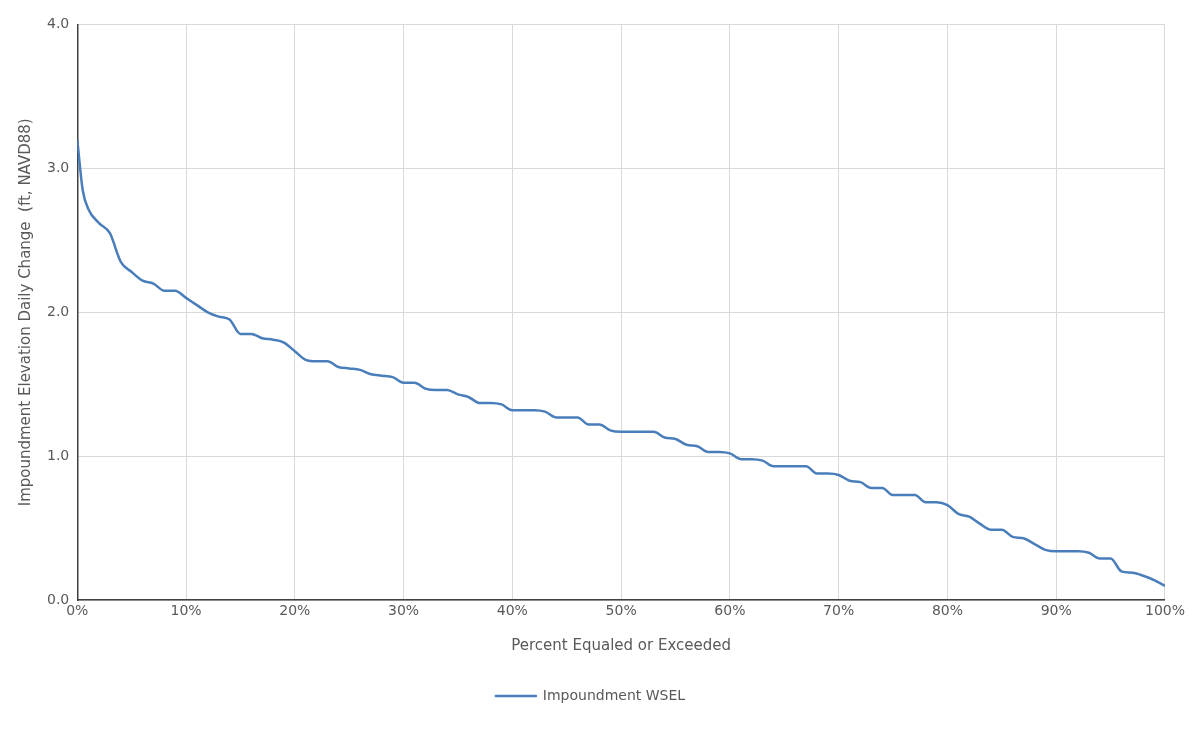 This screenshot has height=731, width=1196. I want to click on x-tick-label: 10%, so click(186, 610).